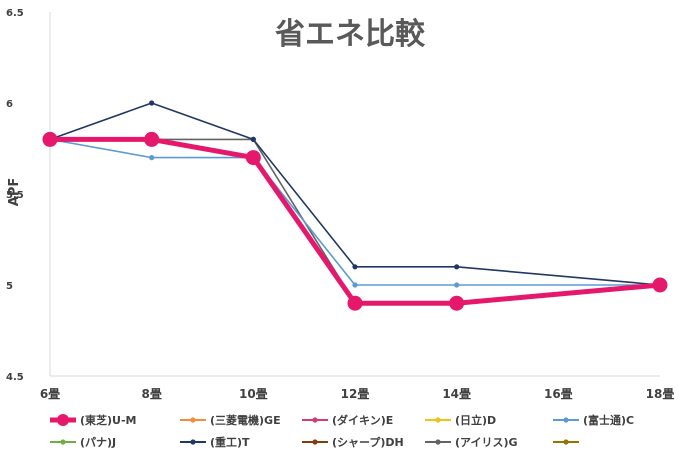 Image resolution: width=684 pixels, height=453 pixels. What do you see at coordinates (355, 394) in the screenshot?
I see `x-tick-label: 12畳` at bounding box center [355, 394].